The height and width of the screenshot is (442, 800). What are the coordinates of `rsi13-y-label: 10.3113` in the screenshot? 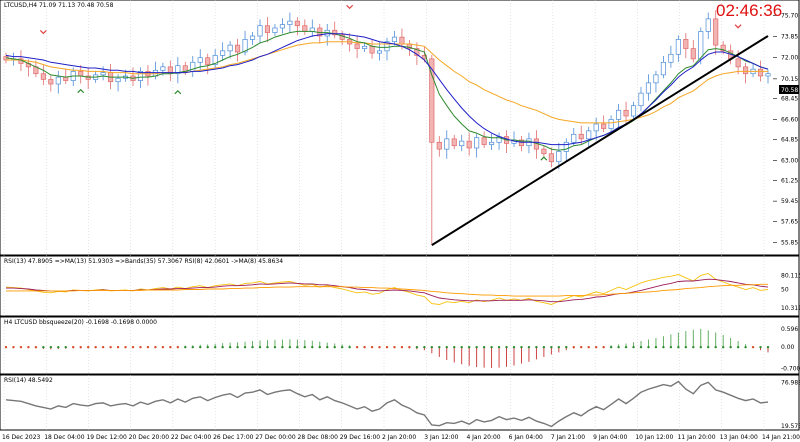 It's located at (790, 308).